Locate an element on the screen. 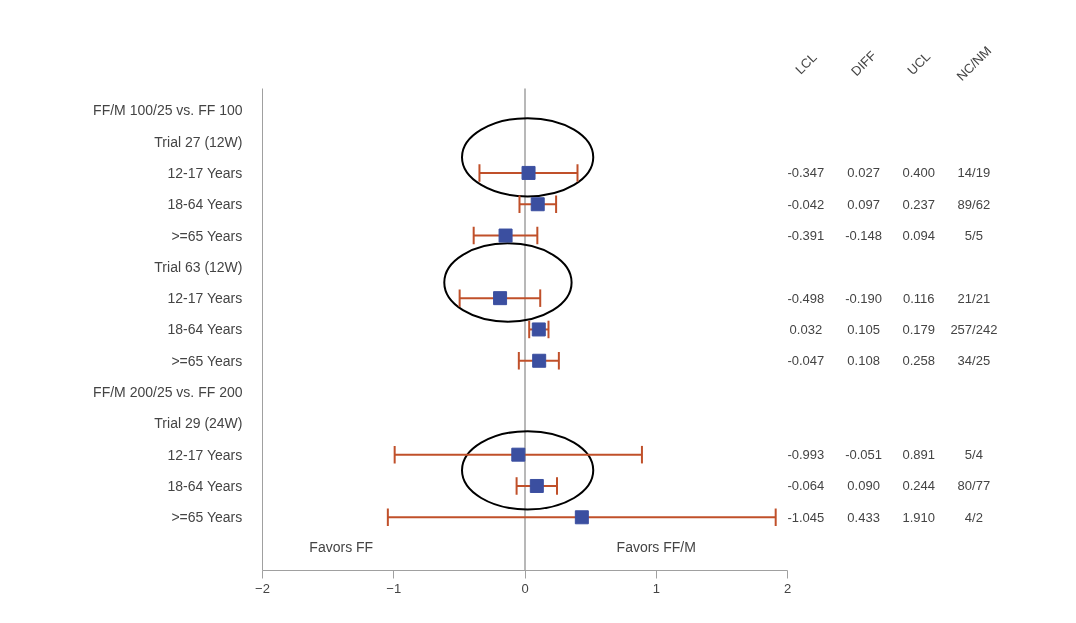  annotation: -0.391 is located at coordinates (806, 236).